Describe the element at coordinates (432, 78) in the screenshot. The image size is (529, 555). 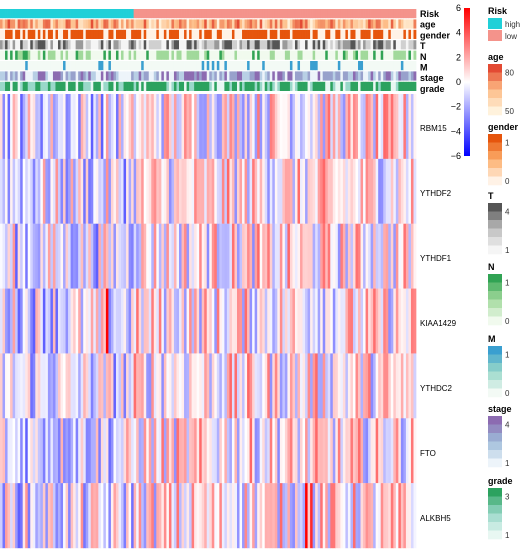
I see `track-label-stage: stage` at that location.